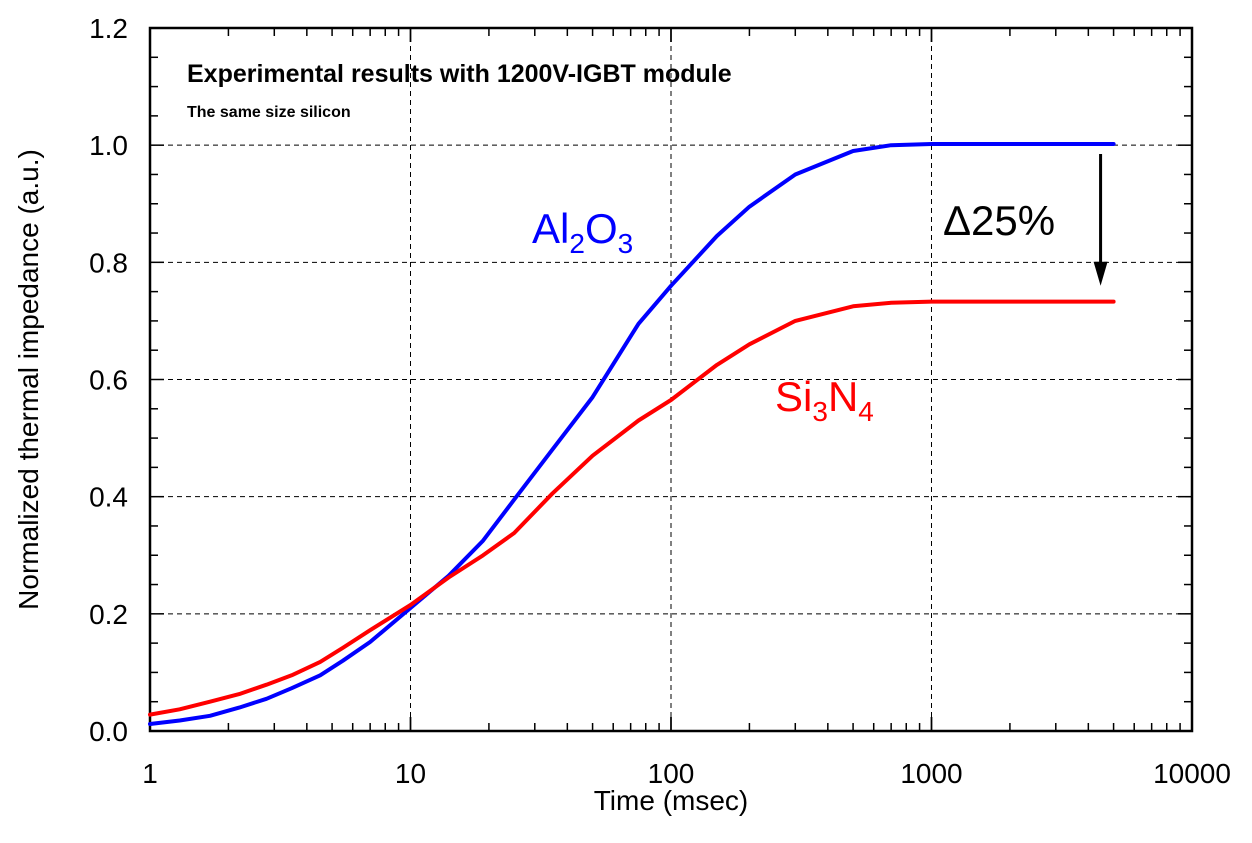  I want to click on arrow-head, so click(1100, 273).